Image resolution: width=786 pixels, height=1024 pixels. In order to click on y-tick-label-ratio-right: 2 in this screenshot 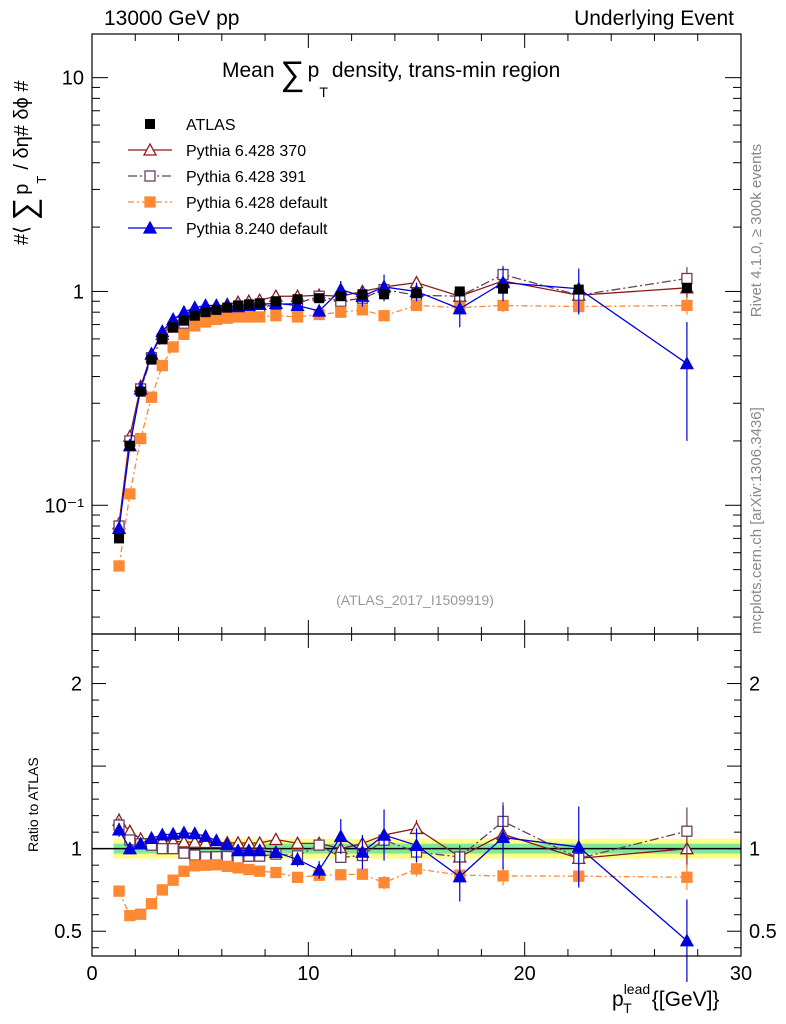, I will do `click(754, 685)`.